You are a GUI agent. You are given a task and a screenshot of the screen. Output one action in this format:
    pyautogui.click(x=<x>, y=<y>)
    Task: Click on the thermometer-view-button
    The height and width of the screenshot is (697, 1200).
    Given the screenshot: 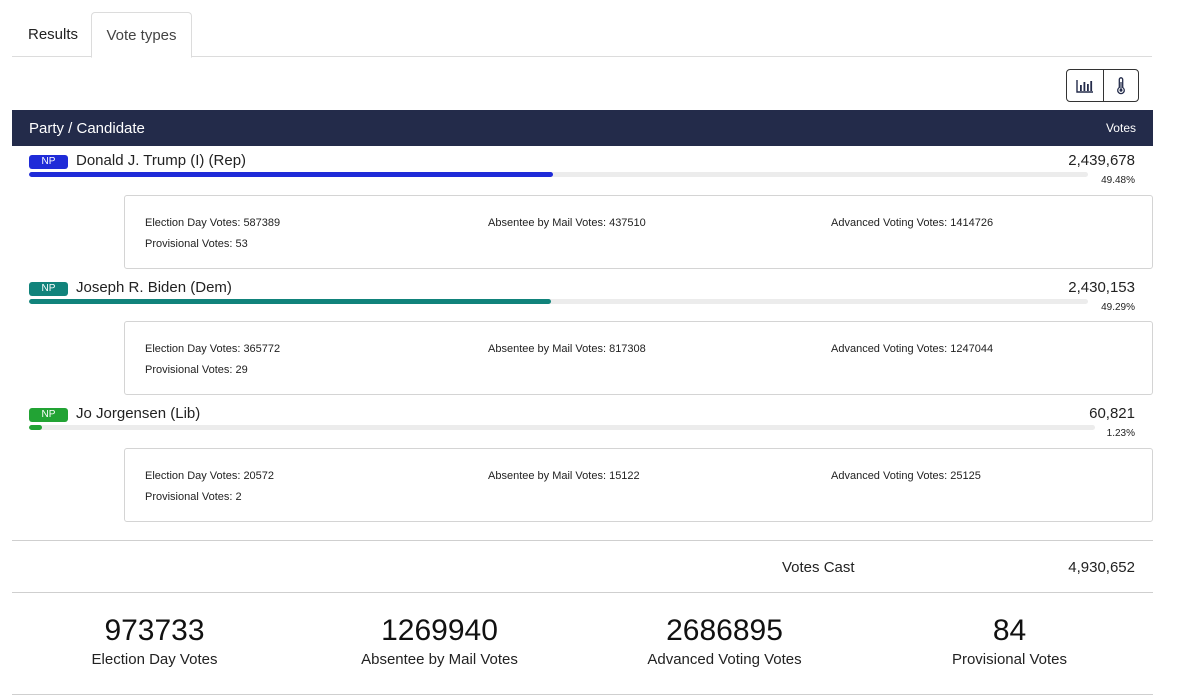 What is the action you would take?
    pyautogui.click(x=1120, y=85)
    